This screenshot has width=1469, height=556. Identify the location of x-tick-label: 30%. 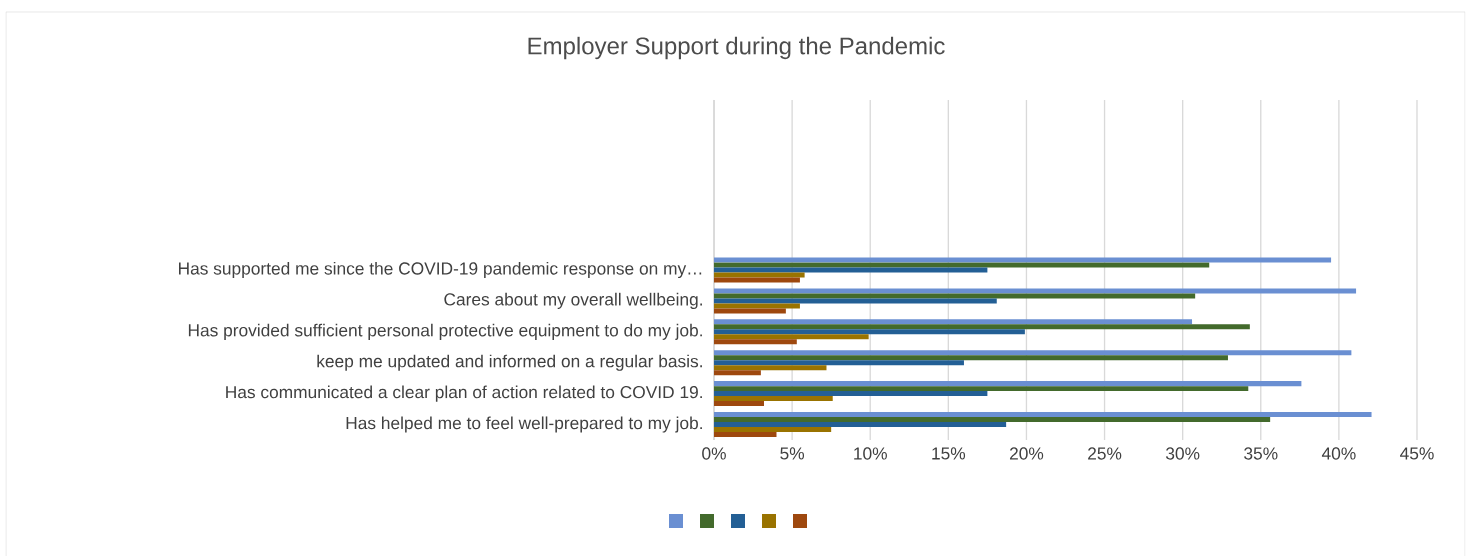
(1182, 453).